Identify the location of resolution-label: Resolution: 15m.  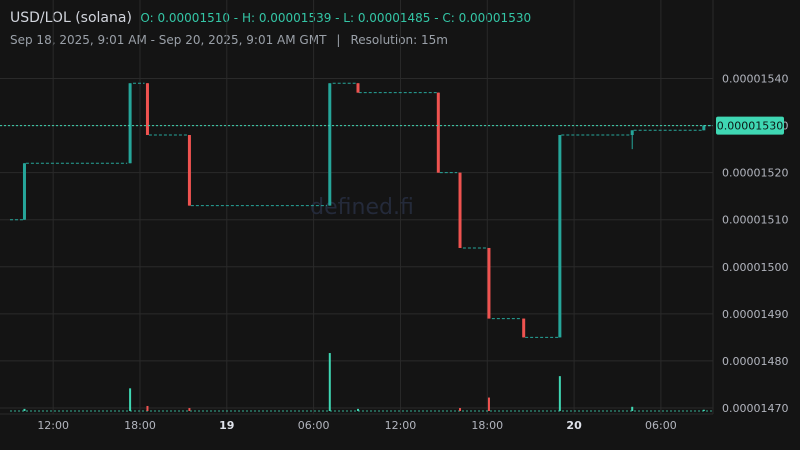
(399, 40).